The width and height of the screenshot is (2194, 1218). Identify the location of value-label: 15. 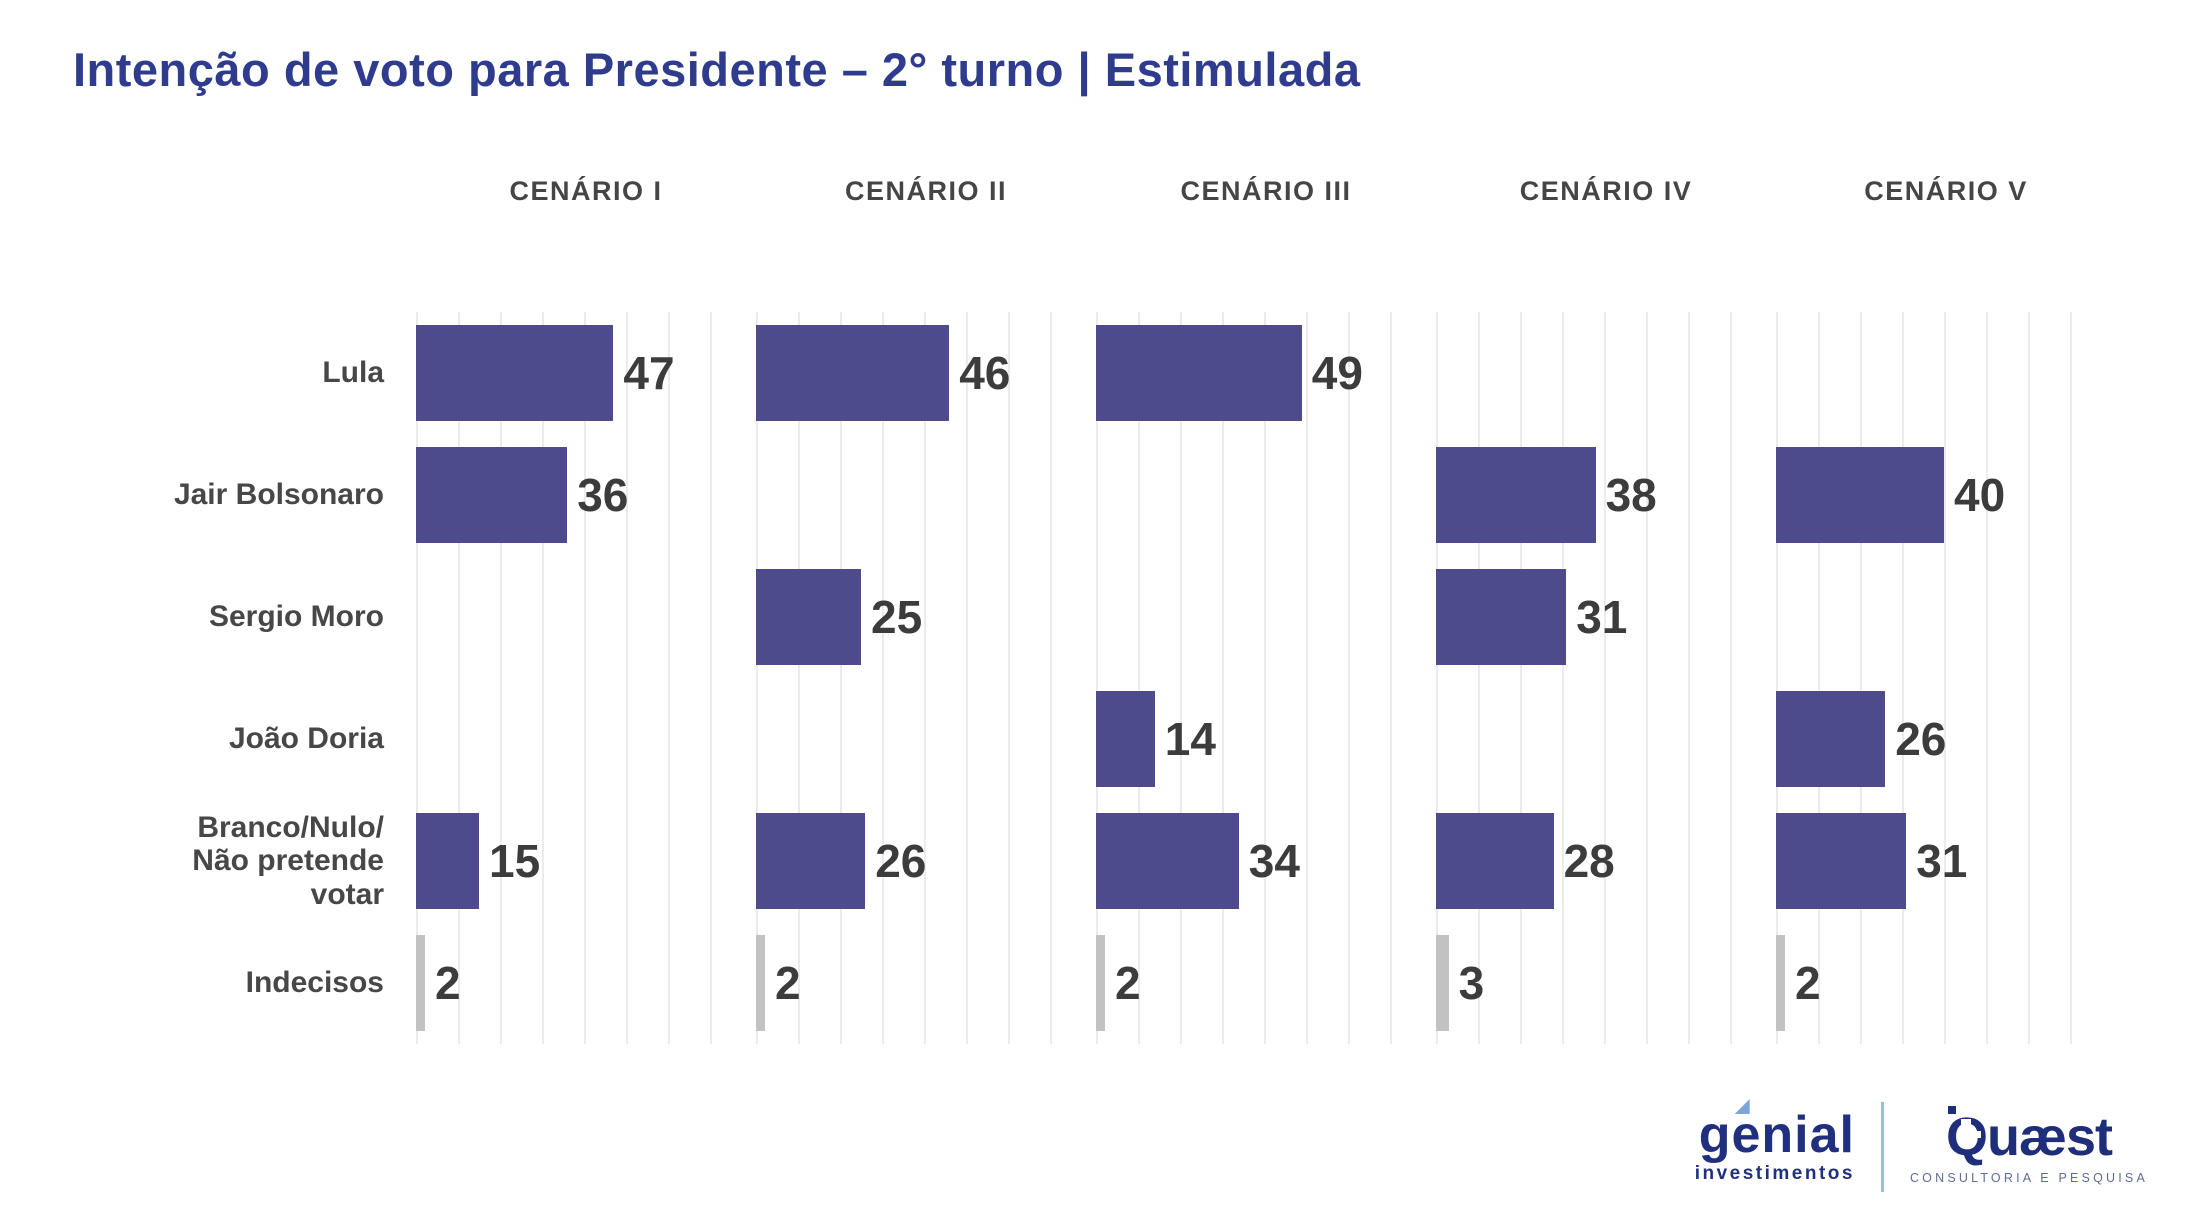
(515, 861).